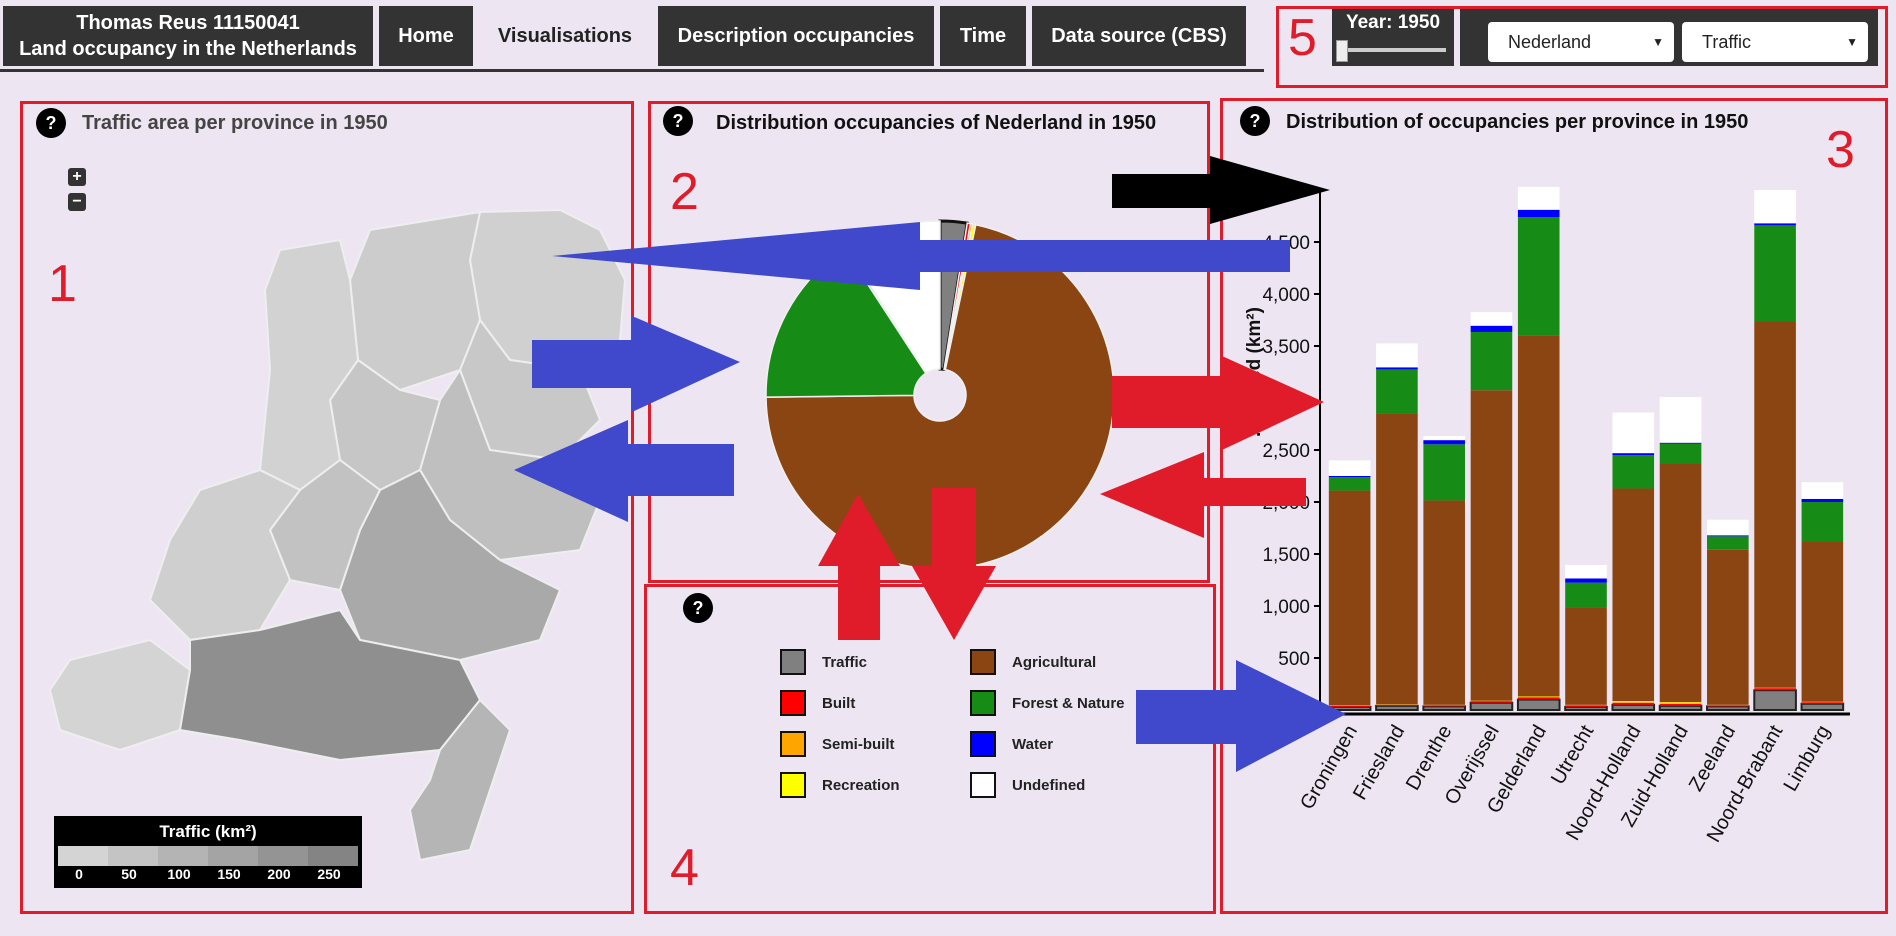 Image resolution: width=1896 pixels, height=936 pixels. What do you see at coordinates (1581, 42) in the screenshot?
I see `region-select: Nederland ▼` at bounding box center [1581, 42].